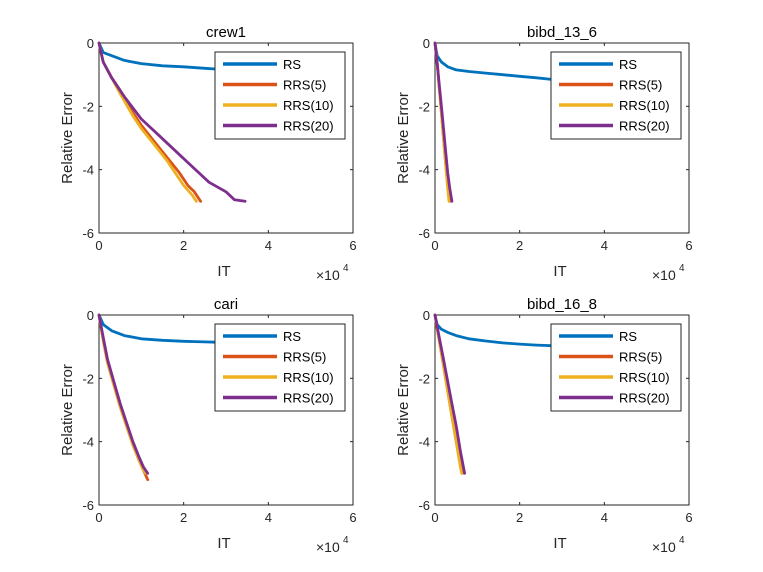 The image size is (763, 572). What do you see at coordinates (226, 32) in the screenshot?
I see `panel-title: crew1` at bounding box center [226, 32].